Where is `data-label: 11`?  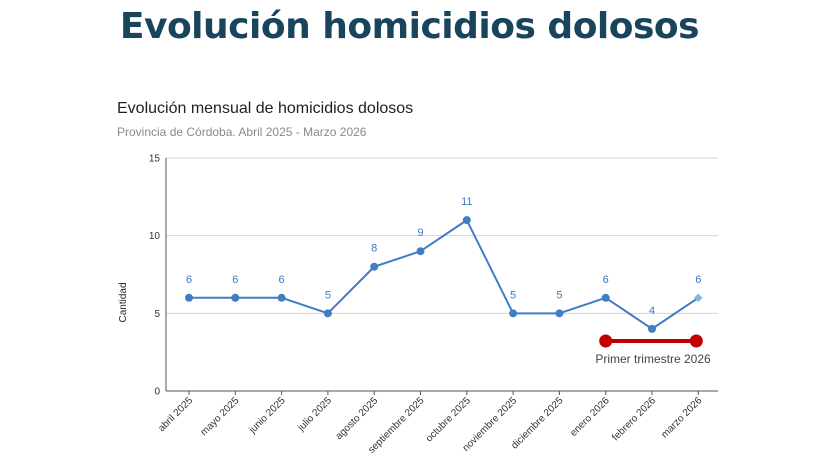
data-label: 11 is located at coordinates (466, 202).